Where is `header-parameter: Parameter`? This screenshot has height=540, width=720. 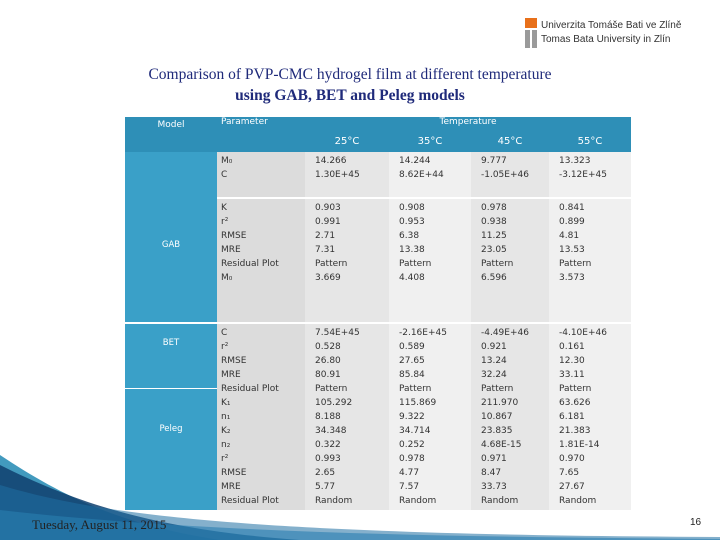 header-parameter: Parameter is located at coordinates (261, 125).